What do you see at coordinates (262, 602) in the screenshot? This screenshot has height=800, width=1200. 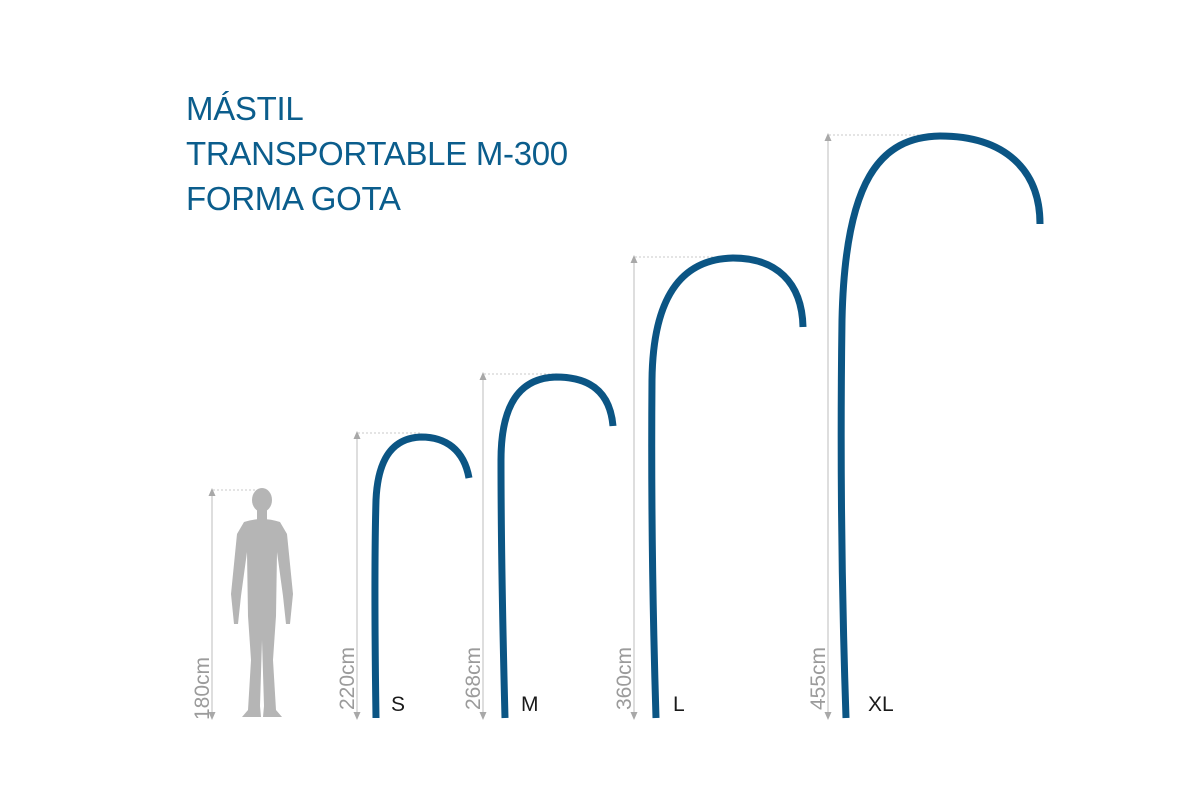 I see `human-silhouette-icon` at bounding box center [262, 602].